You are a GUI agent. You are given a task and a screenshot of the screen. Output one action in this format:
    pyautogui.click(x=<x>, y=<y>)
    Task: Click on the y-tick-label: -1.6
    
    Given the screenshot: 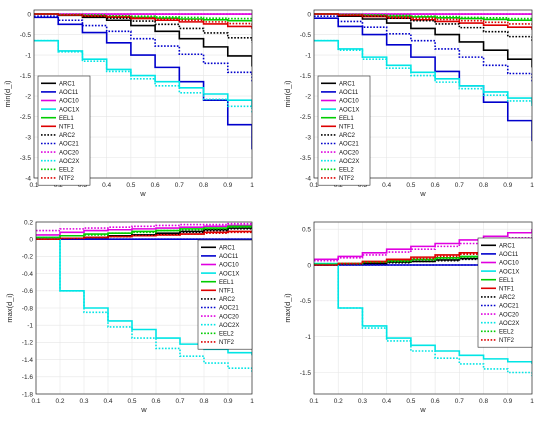 What is the action you would take?
    pyautogui.click(x=28, y=377)
    